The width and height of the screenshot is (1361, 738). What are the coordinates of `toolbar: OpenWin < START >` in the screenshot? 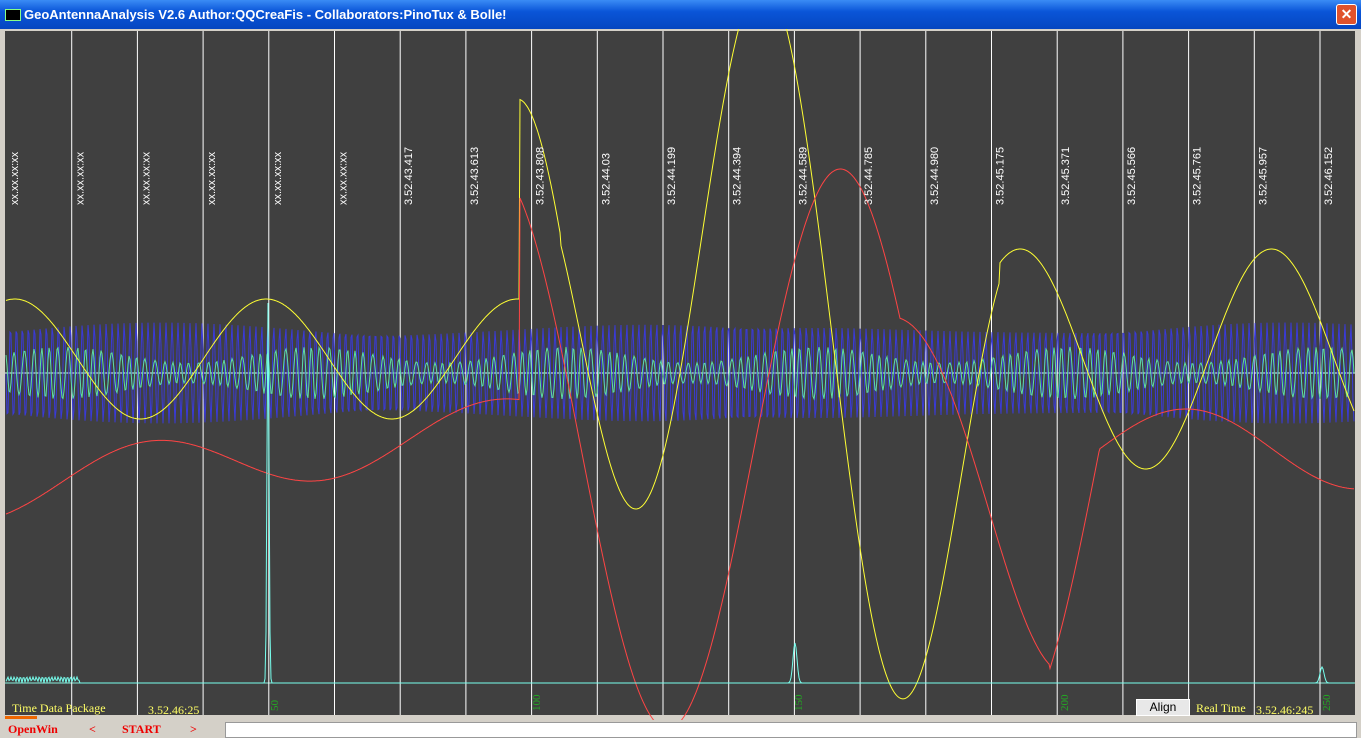 It's located at (680, 729).